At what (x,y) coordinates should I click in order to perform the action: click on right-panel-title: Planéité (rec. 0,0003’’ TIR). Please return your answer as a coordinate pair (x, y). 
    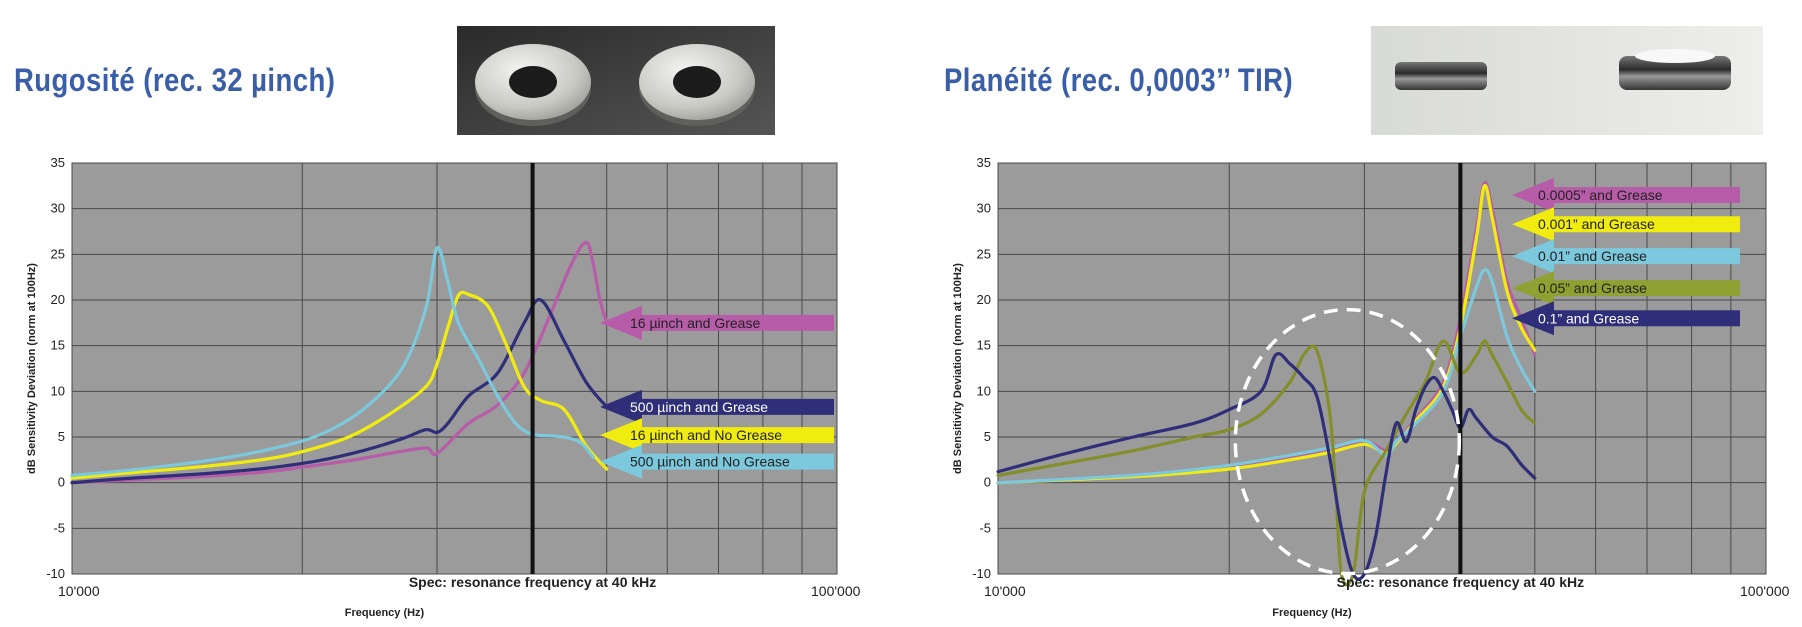
    Looking at the image, I should click on (1119, 80).